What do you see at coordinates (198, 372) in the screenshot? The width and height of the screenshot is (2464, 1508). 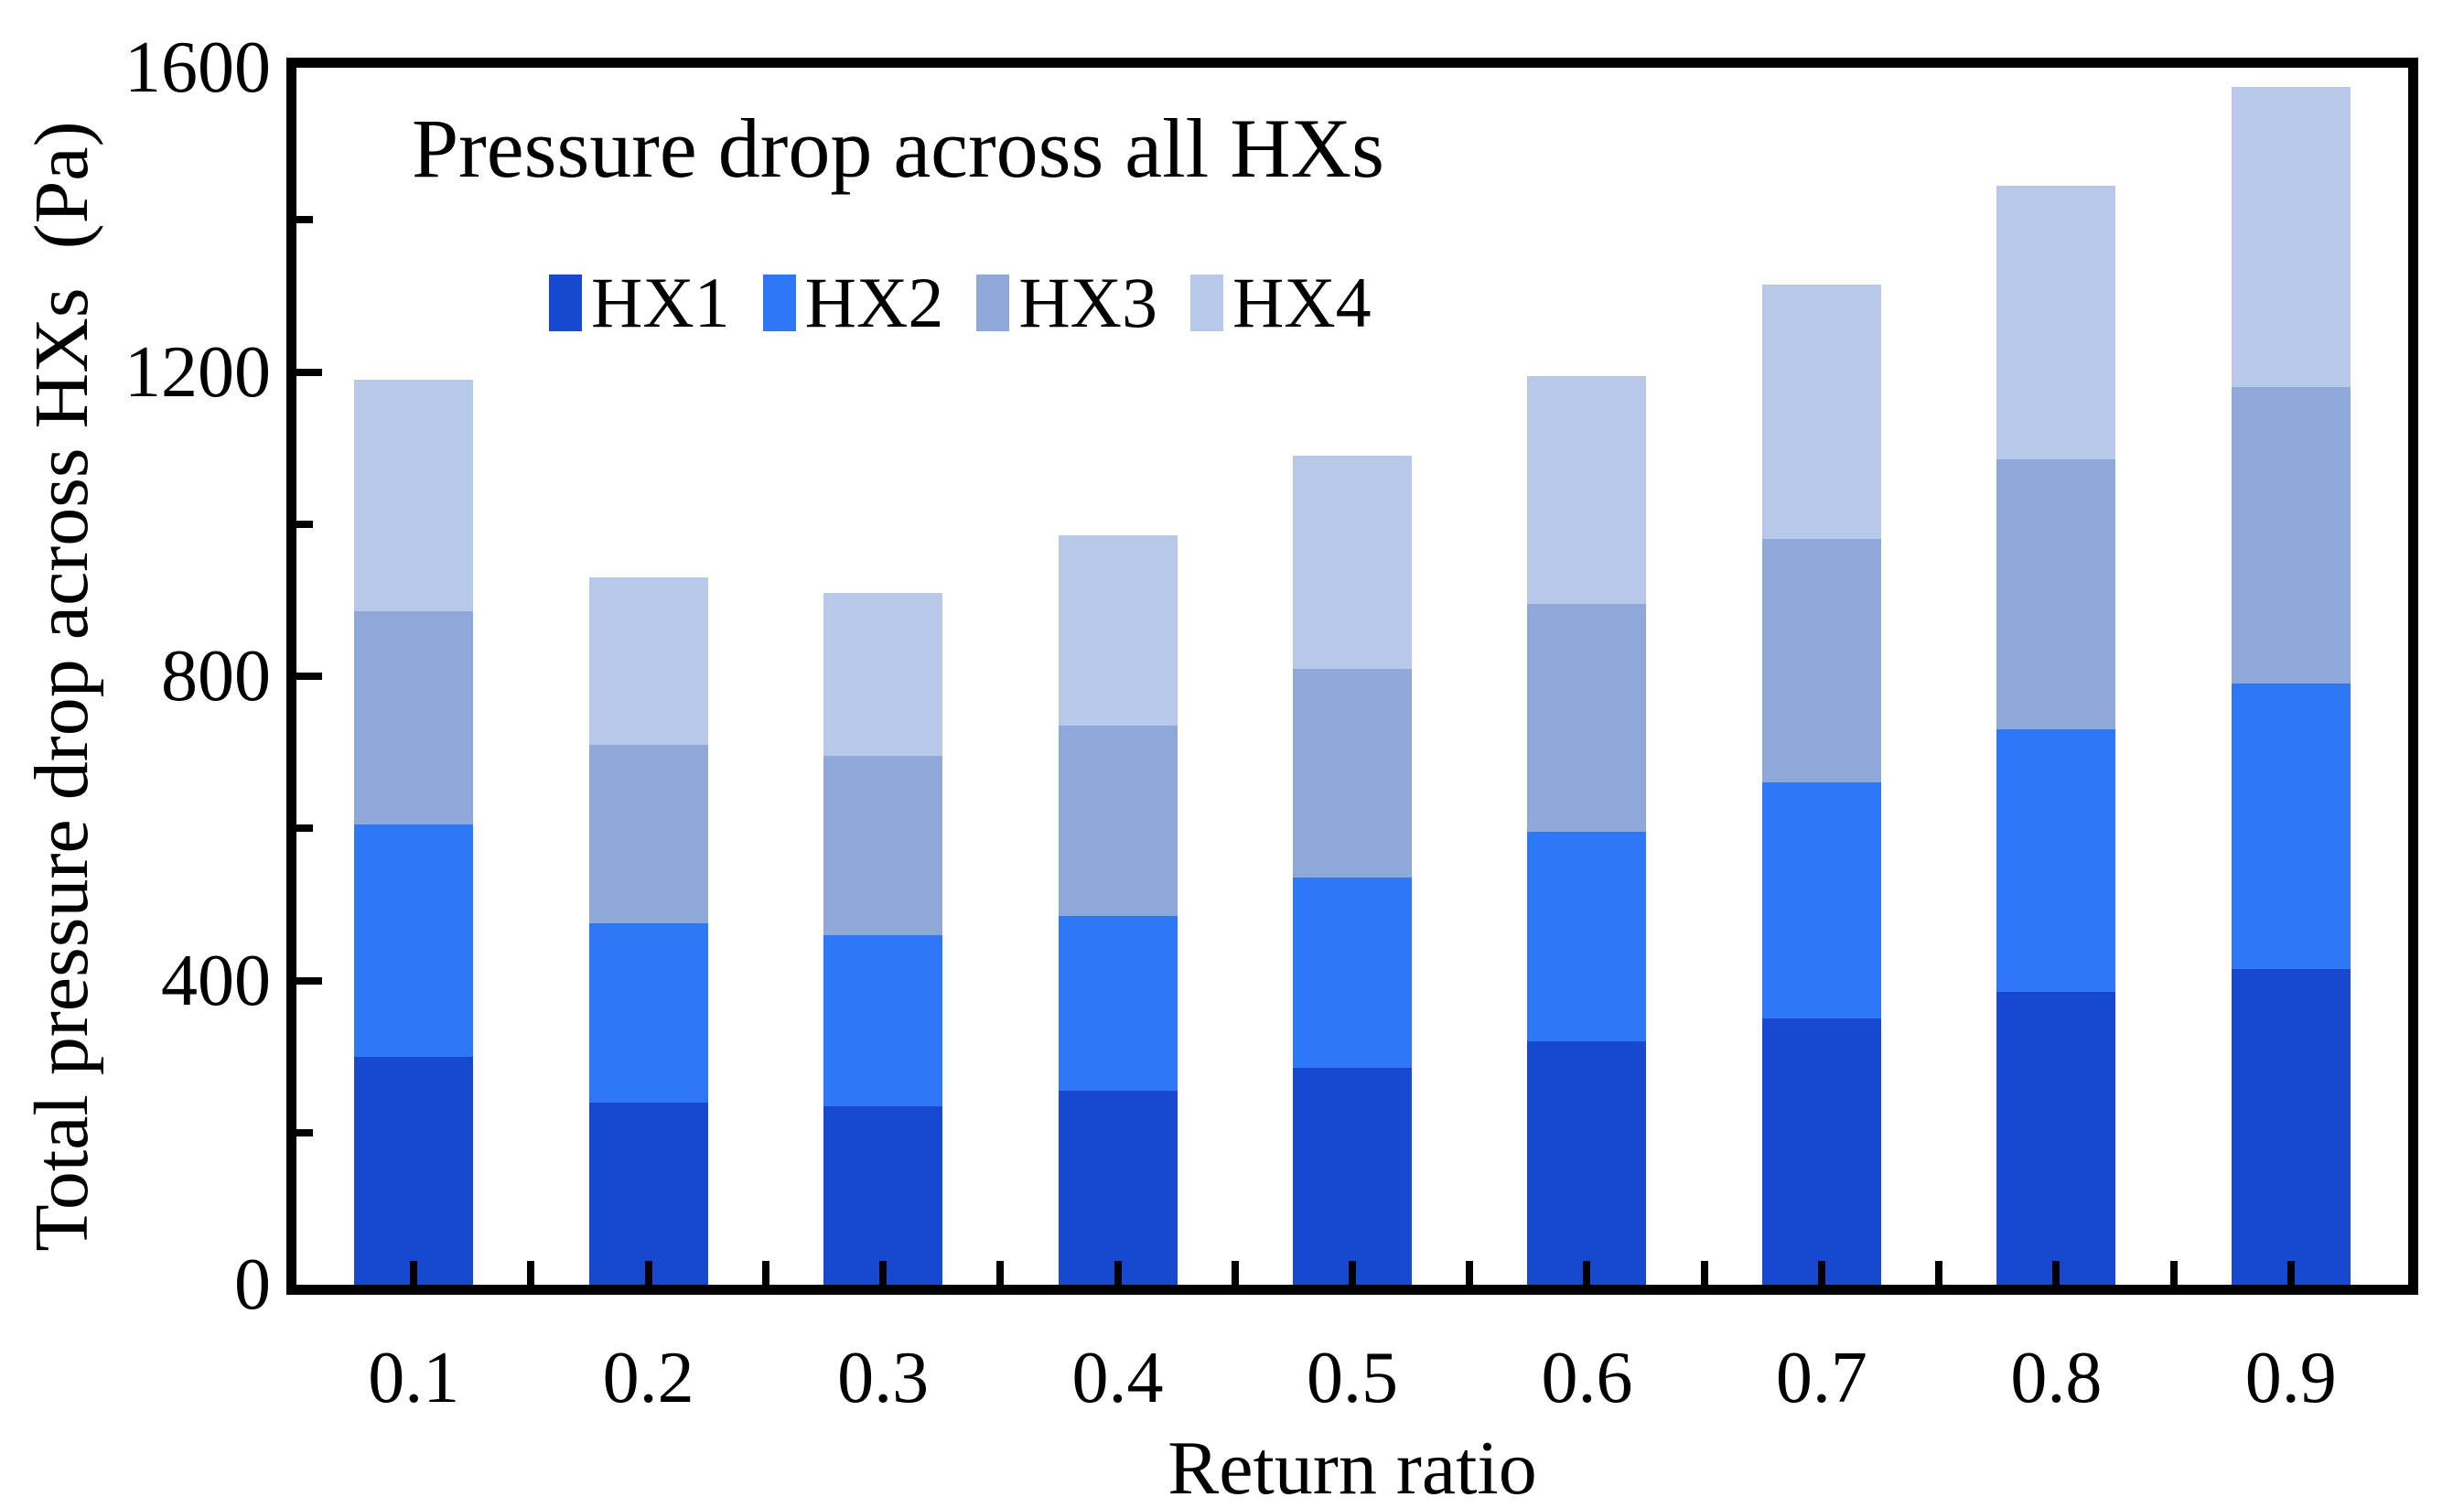 I see `y-tick-label: 1200` at bounding box center [198, 372].